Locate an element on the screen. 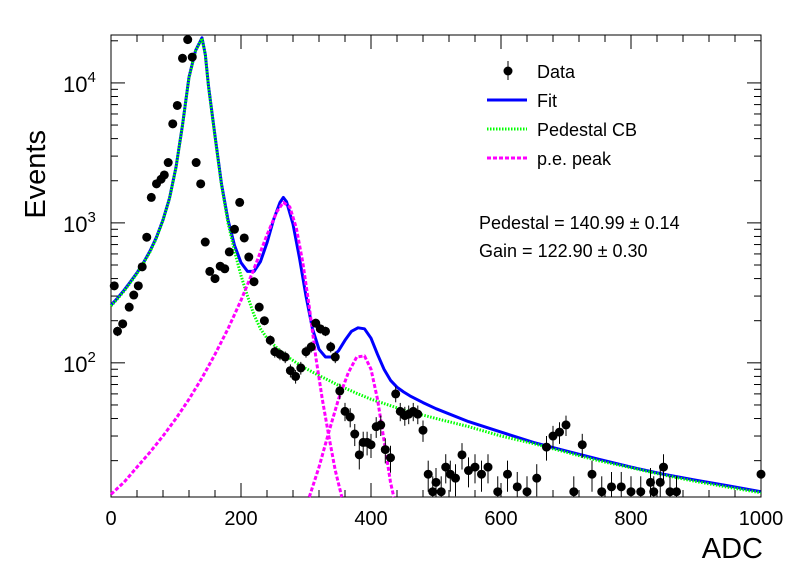 The width and height of the screenshot is (796, 572). pedestal-label: Pedestal is located at coordinates (514, 223).